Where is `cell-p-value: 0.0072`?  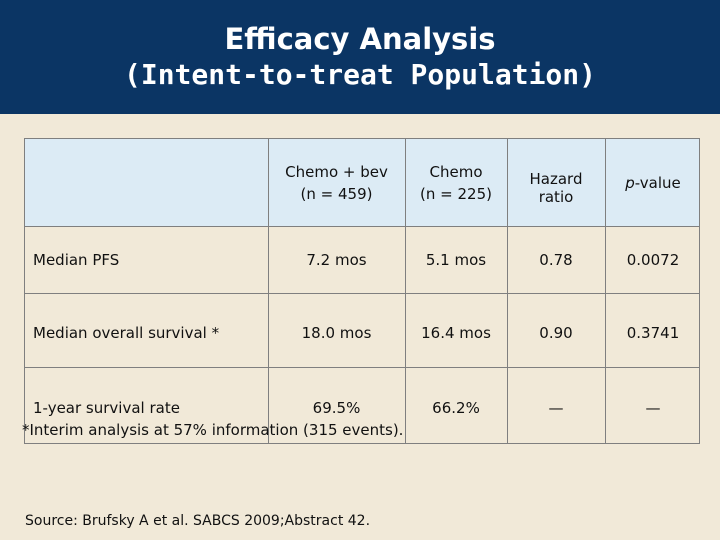
cell-p-value: 0.0072 is located at coordinates (653, 260).